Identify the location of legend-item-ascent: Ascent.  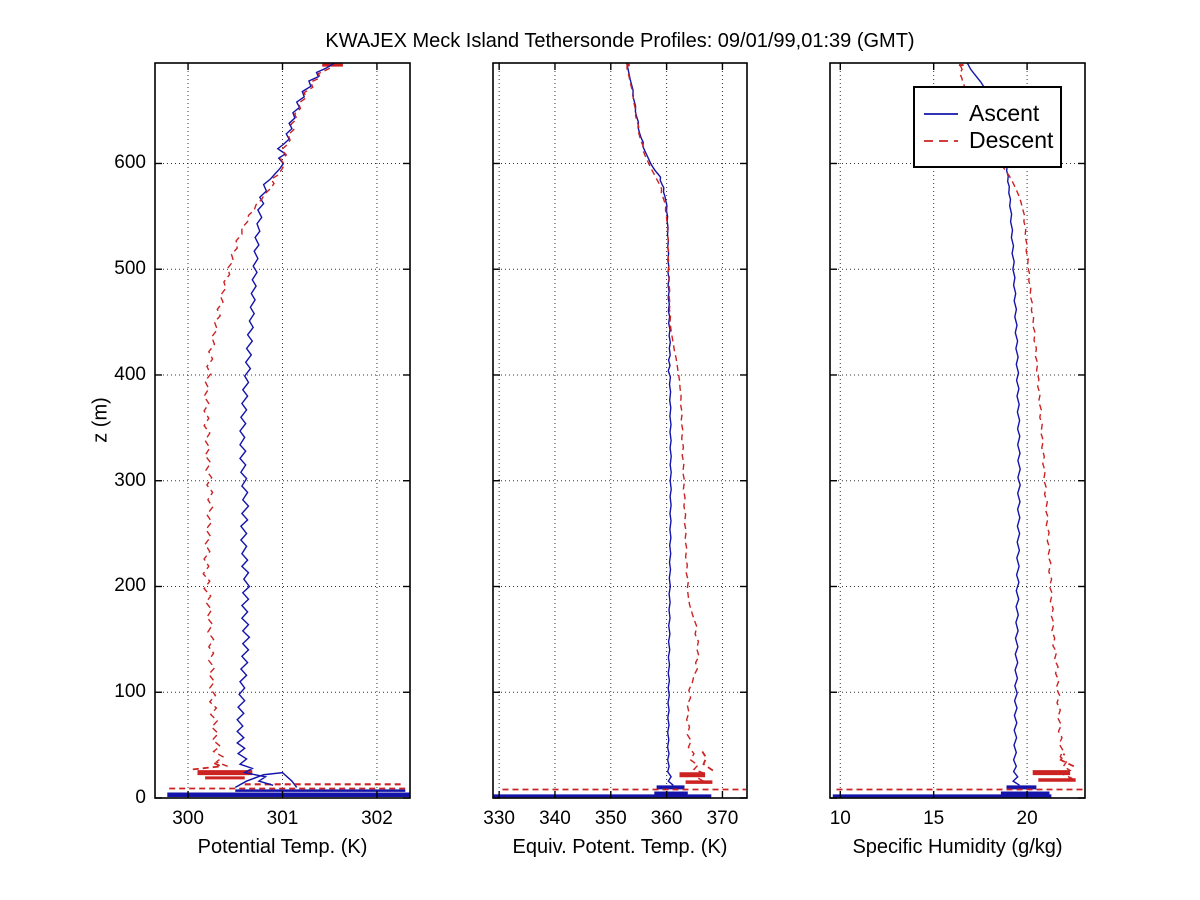
(991, 113).